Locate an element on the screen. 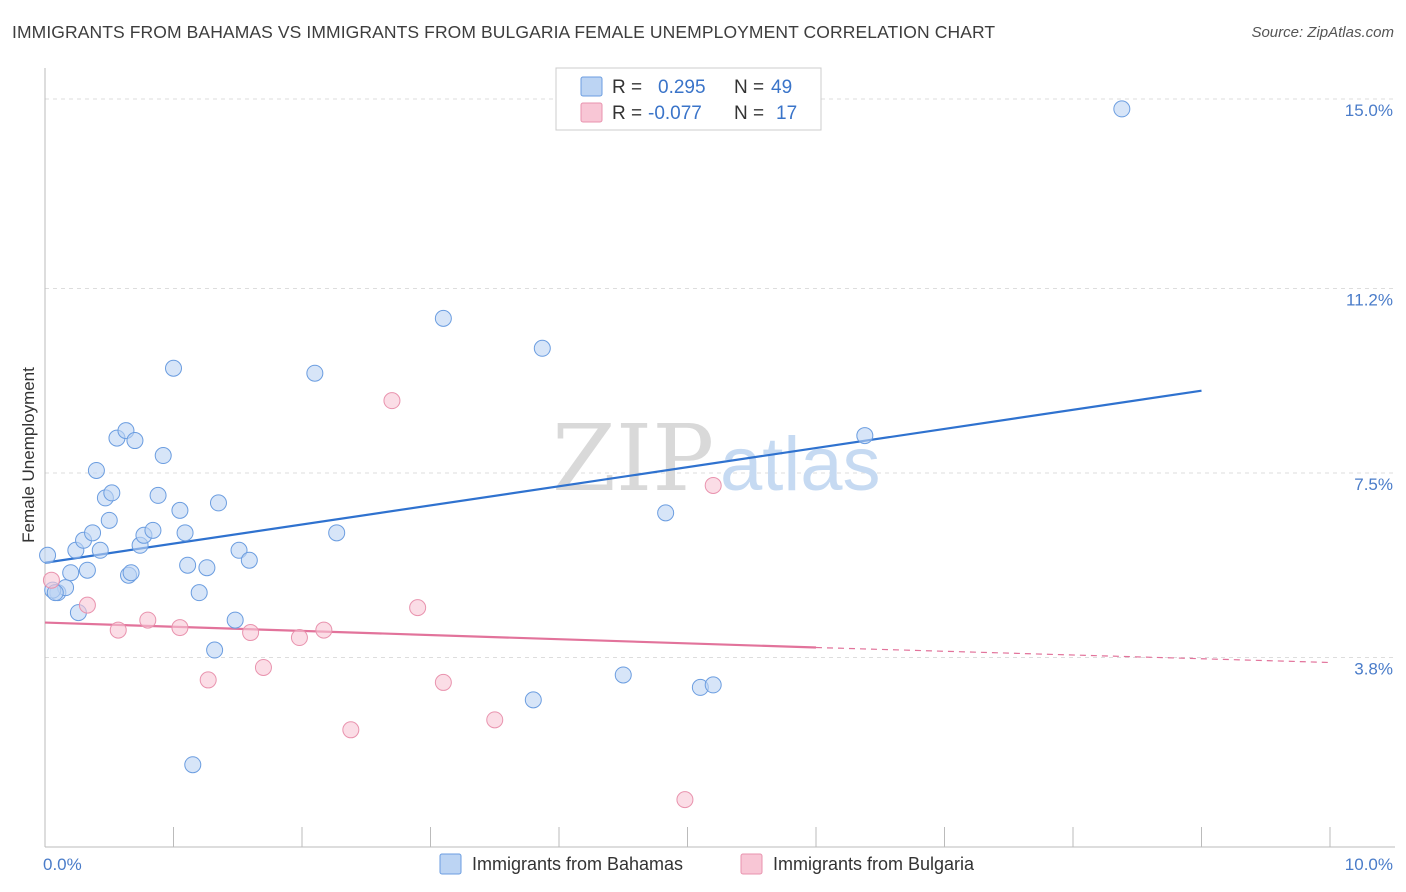 The height and width of the screenshot is (892, 1406). x-tick-label: 0.0% is located at coordinates (62, 864).